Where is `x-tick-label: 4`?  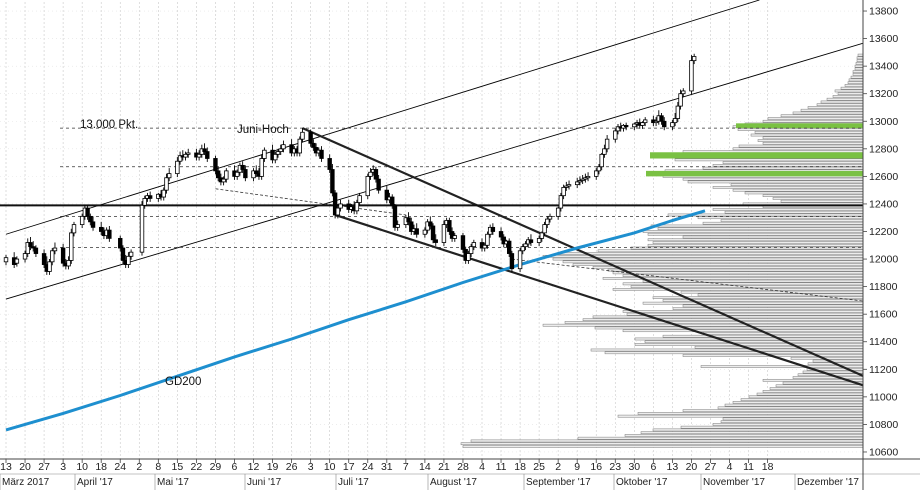
x-tick-label: 4 is located at coordinates (482, 467).